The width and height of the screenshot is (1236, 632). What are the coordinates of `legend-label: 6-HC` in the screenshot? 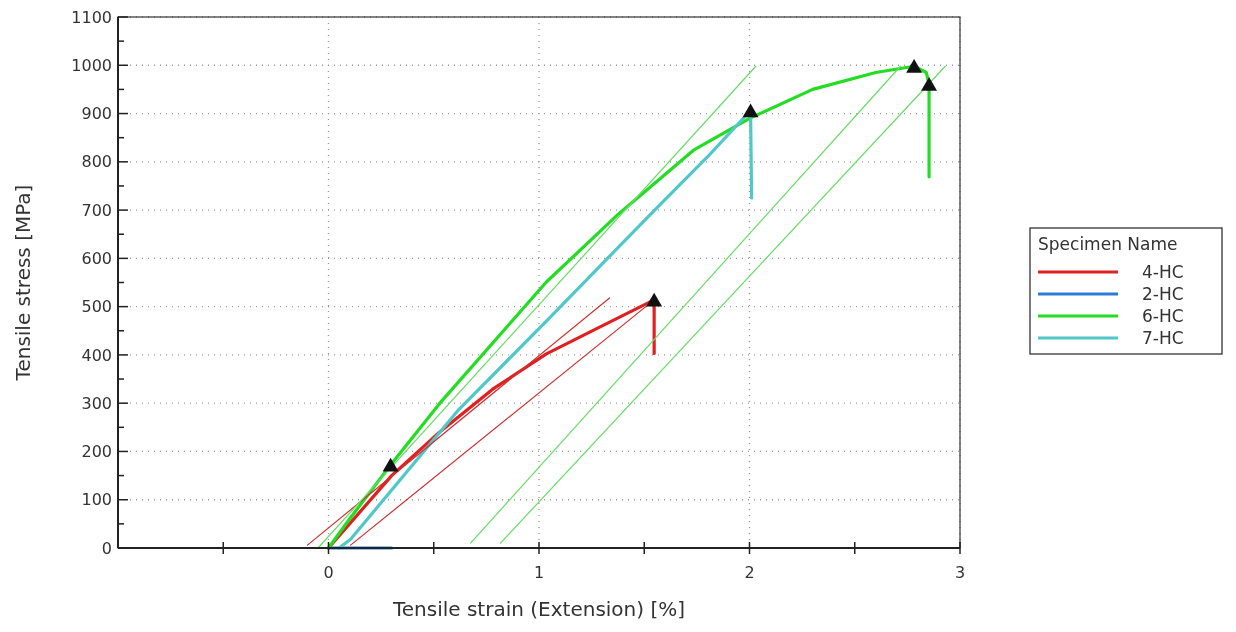 It's located at (1163, 315).